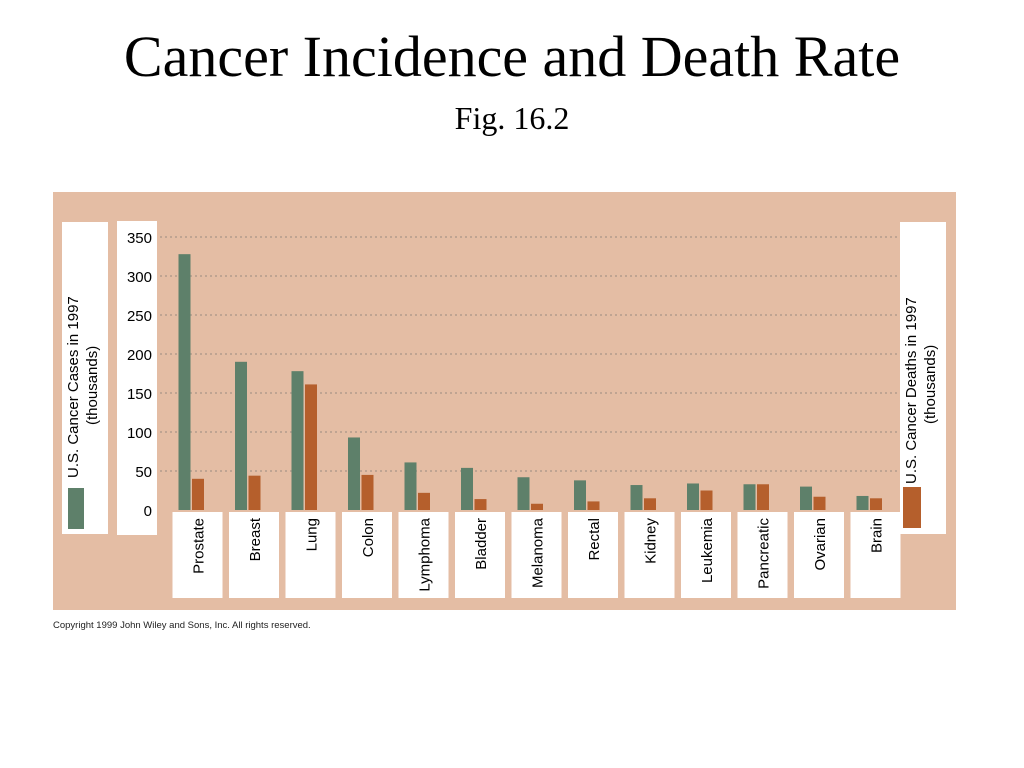 The height and width of the screenshot is (768, 1024). What do you see at coordinates (137, 378) in the screenshot?
I see `y-tick-label-box` at bounding box center [137, 378].